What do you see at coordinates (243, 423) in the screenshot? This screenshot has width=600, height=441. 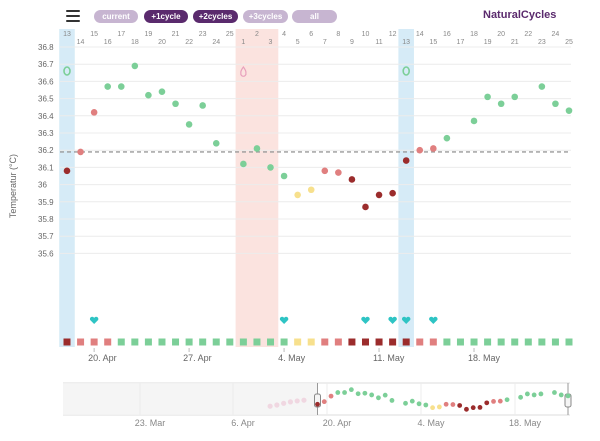 I see `overview-date-label: 6. Apr` at bounding box center [243, 423].